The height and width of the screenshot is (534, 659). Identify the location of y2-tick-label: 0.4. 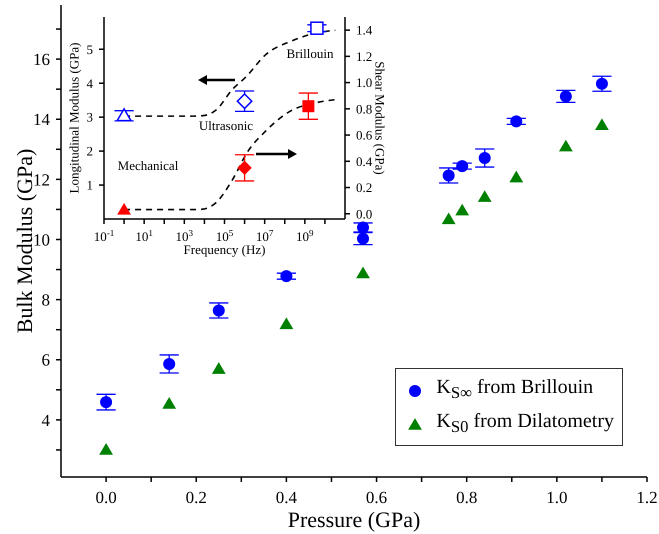
(364, 161).